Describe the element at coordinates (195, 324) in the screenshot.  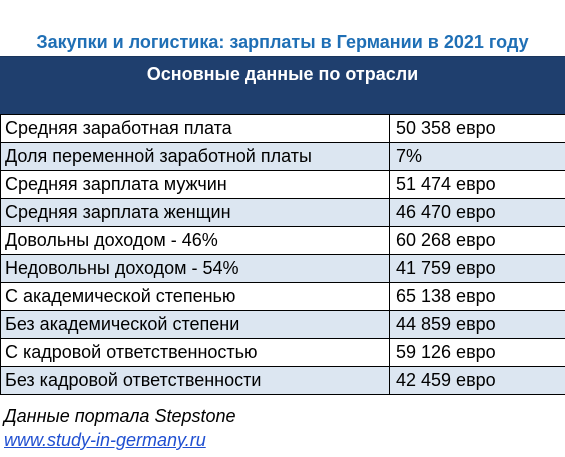
I see `row-label: Без академической степени` at that location.